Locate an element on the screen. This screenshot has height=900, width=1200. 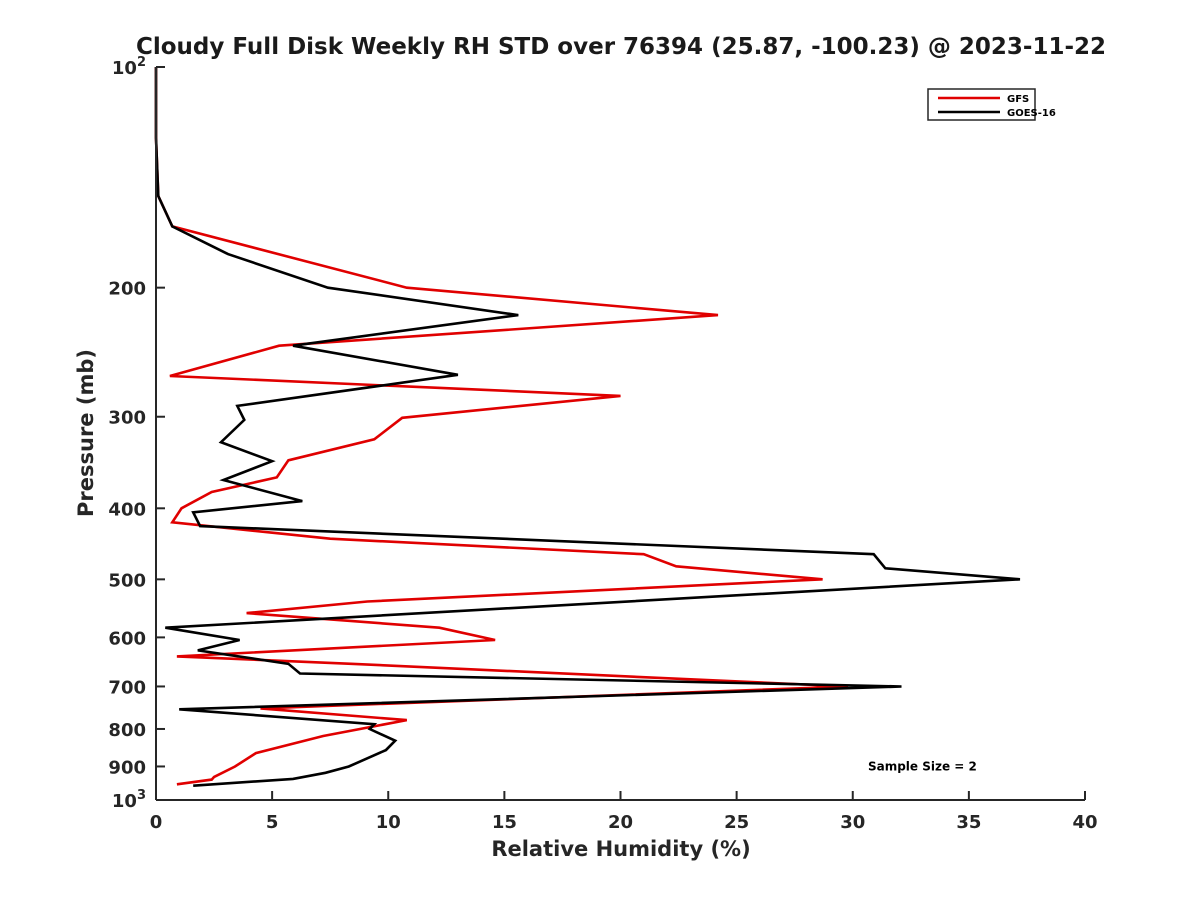
y-tick-label: 400 is located at coordinates (127, 509).